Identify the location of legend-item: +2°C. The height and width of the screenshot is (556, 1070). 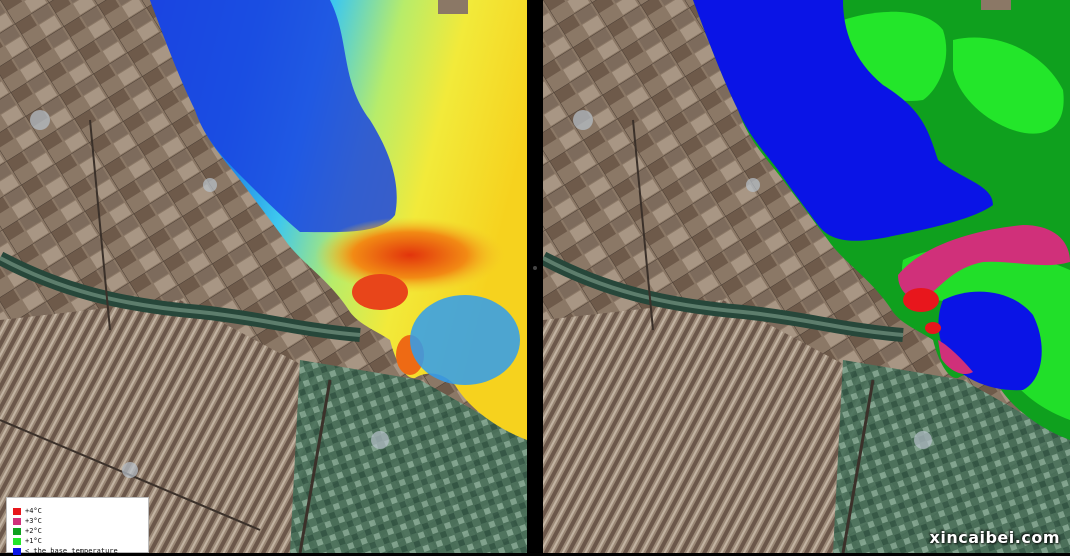
(80, 531).